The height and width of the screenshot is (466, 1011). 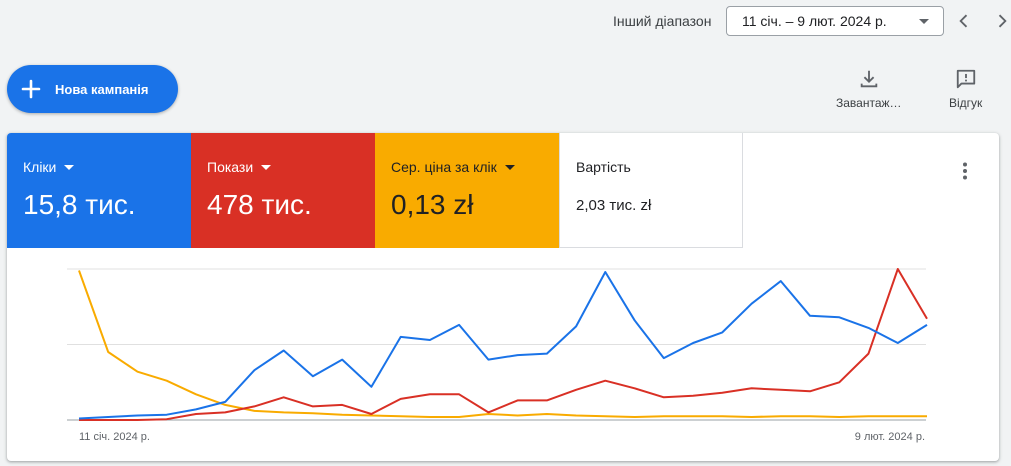 I want to click on more-options-button, so click(x=965, y=171).